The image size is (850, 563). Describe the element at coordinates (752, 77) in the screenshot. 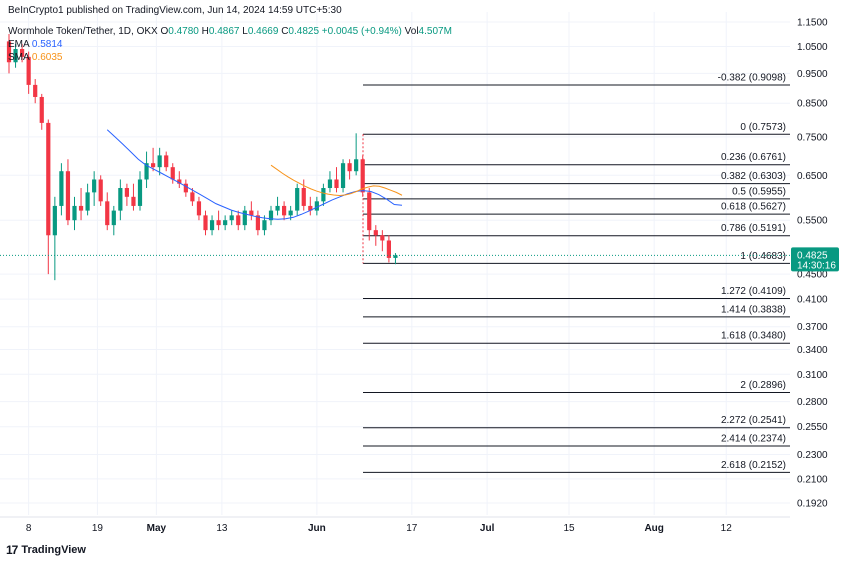

I see `fib-level-label: -0.382 (0.9098)` at that location.